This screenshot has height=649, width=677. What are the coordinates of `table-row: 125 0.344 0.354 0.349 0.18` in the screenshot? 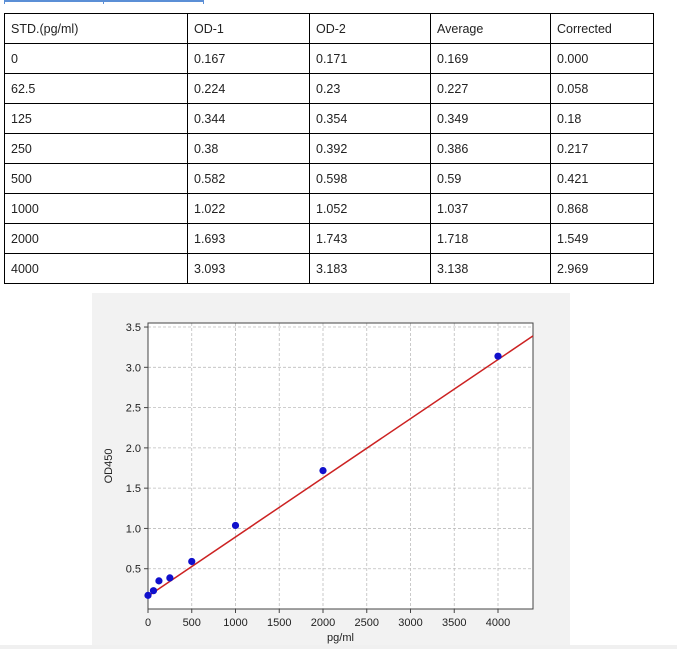 It's located at (329, 118).